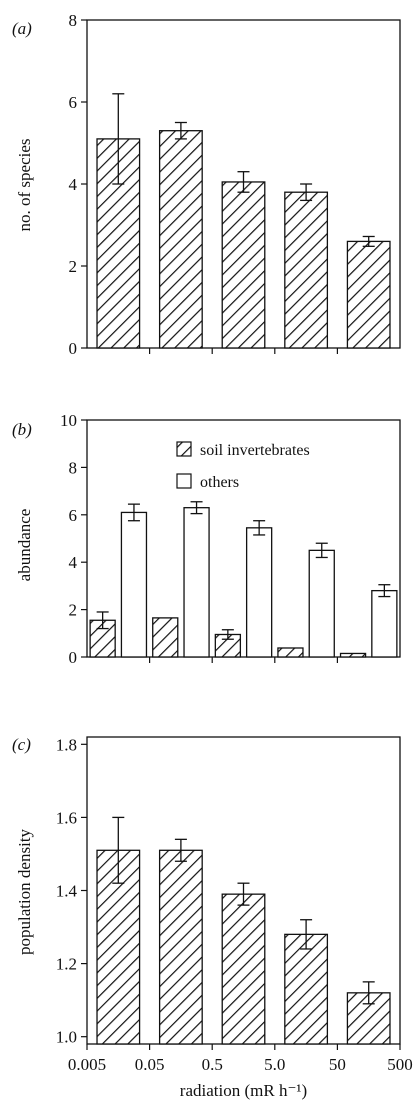 The width and height of the screenshot is (415, 1106). What do you see at coordinates (87, 1064) in the screenshot?
I see `x-tick-label: 0.005` at bounding box center [87, 1064].